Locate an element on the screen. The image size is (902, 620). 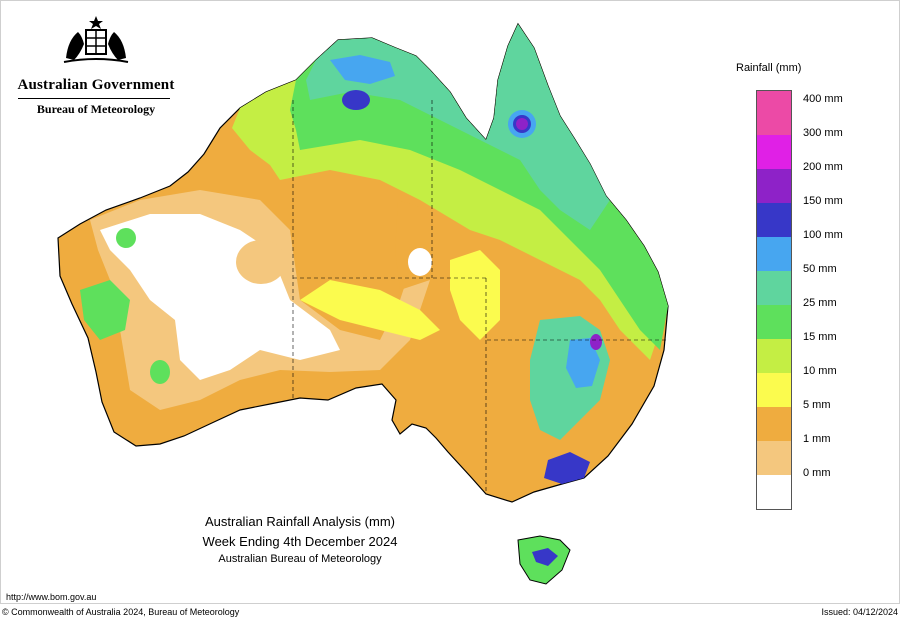
legend-label: 5 mm is located at coordinates (817, 405).